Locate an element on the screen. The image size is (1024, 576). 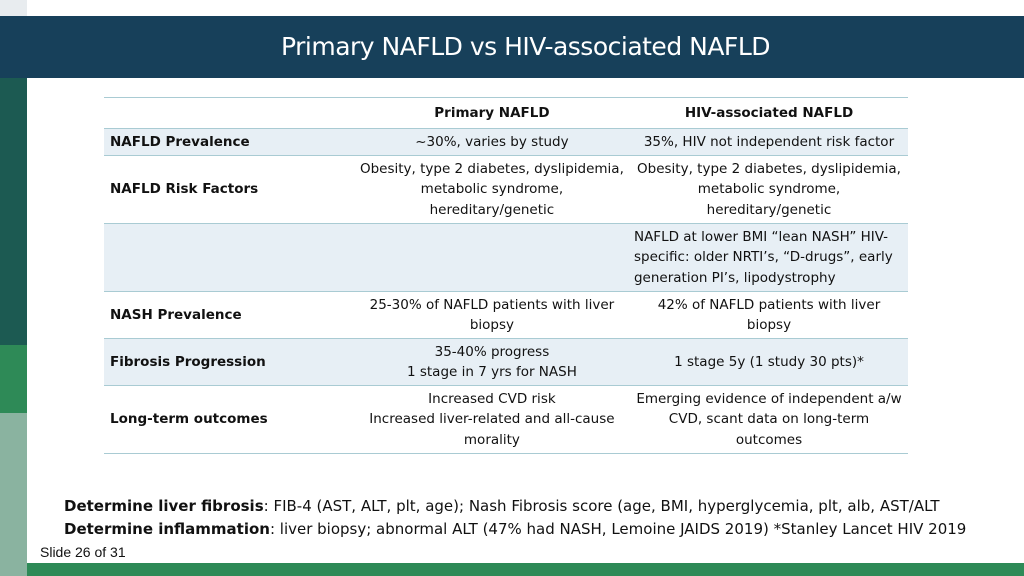
table-header-row: Primary NAFLD HIV-associated NAFLD is located at coordinates (506, 113).